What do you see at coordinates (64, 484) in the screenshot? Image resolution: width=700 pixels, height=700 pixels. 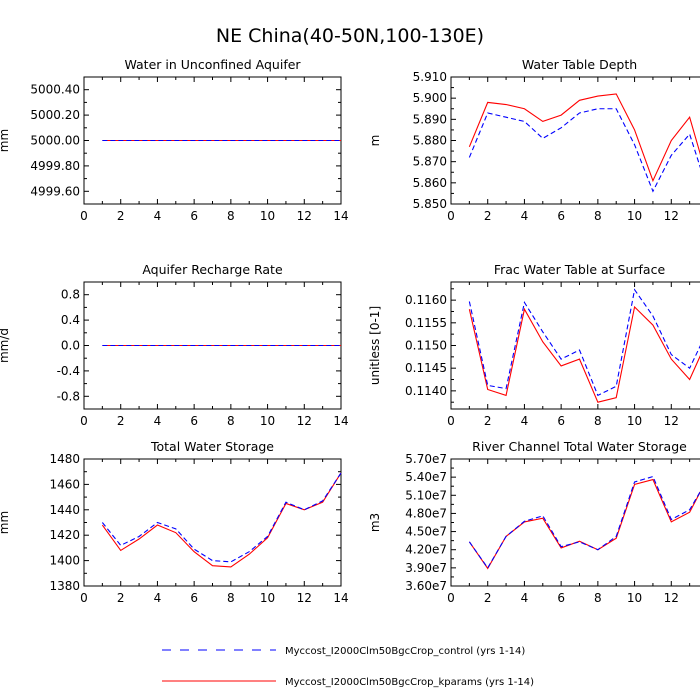 I see `y-tick-label: 1460` at bounding box center [64, 484].